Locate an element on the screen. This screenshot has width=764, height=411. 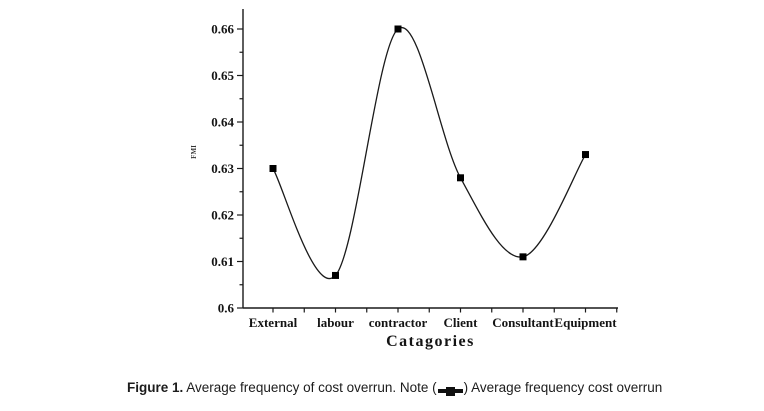
y-axis-ticks: 0.6 0.61 0.62 0.63 0.64 0.65 0.66 is located at coordinates (227, 169).